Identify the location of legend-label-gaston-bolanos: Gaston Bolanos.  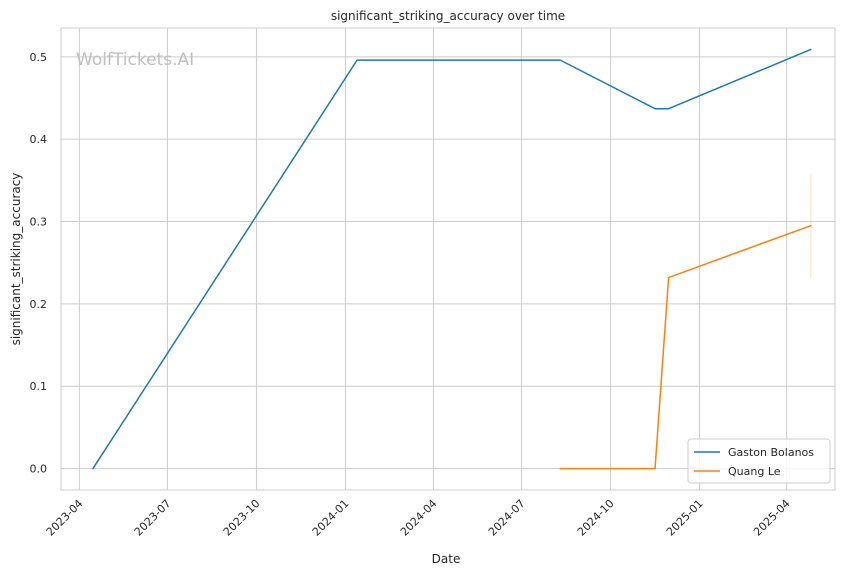
(771, 452).